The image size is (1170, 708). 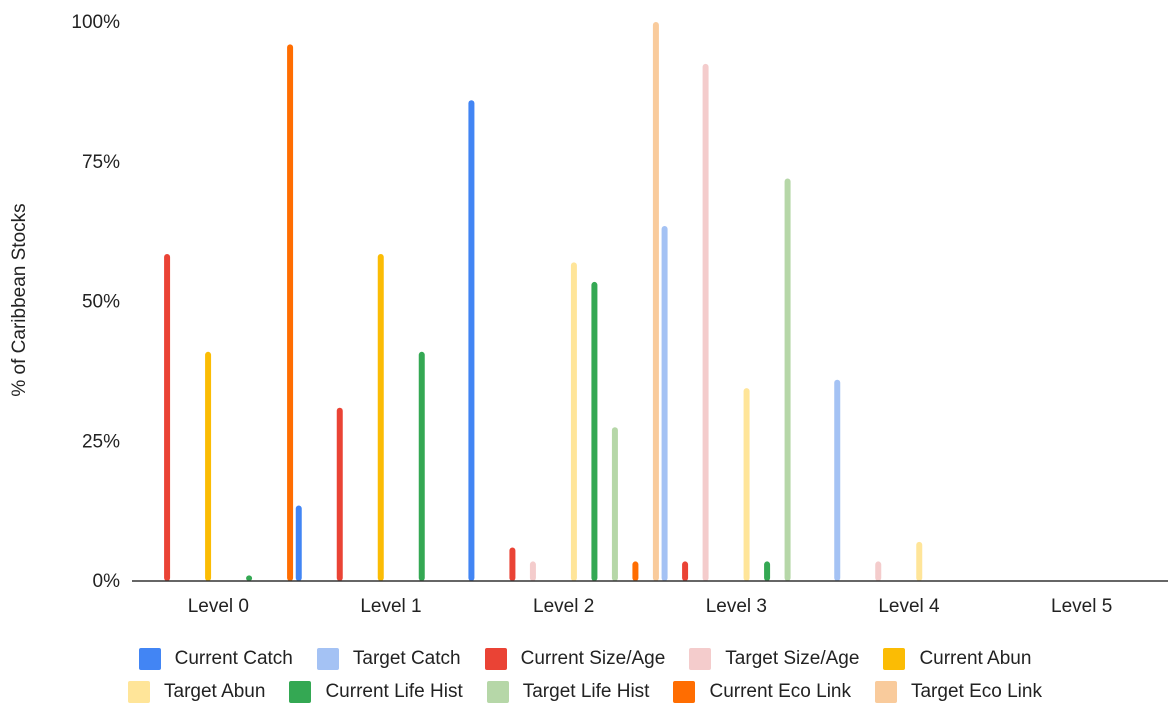 I want to click on legend-item: Target Abun, so click(x=197, y=691).